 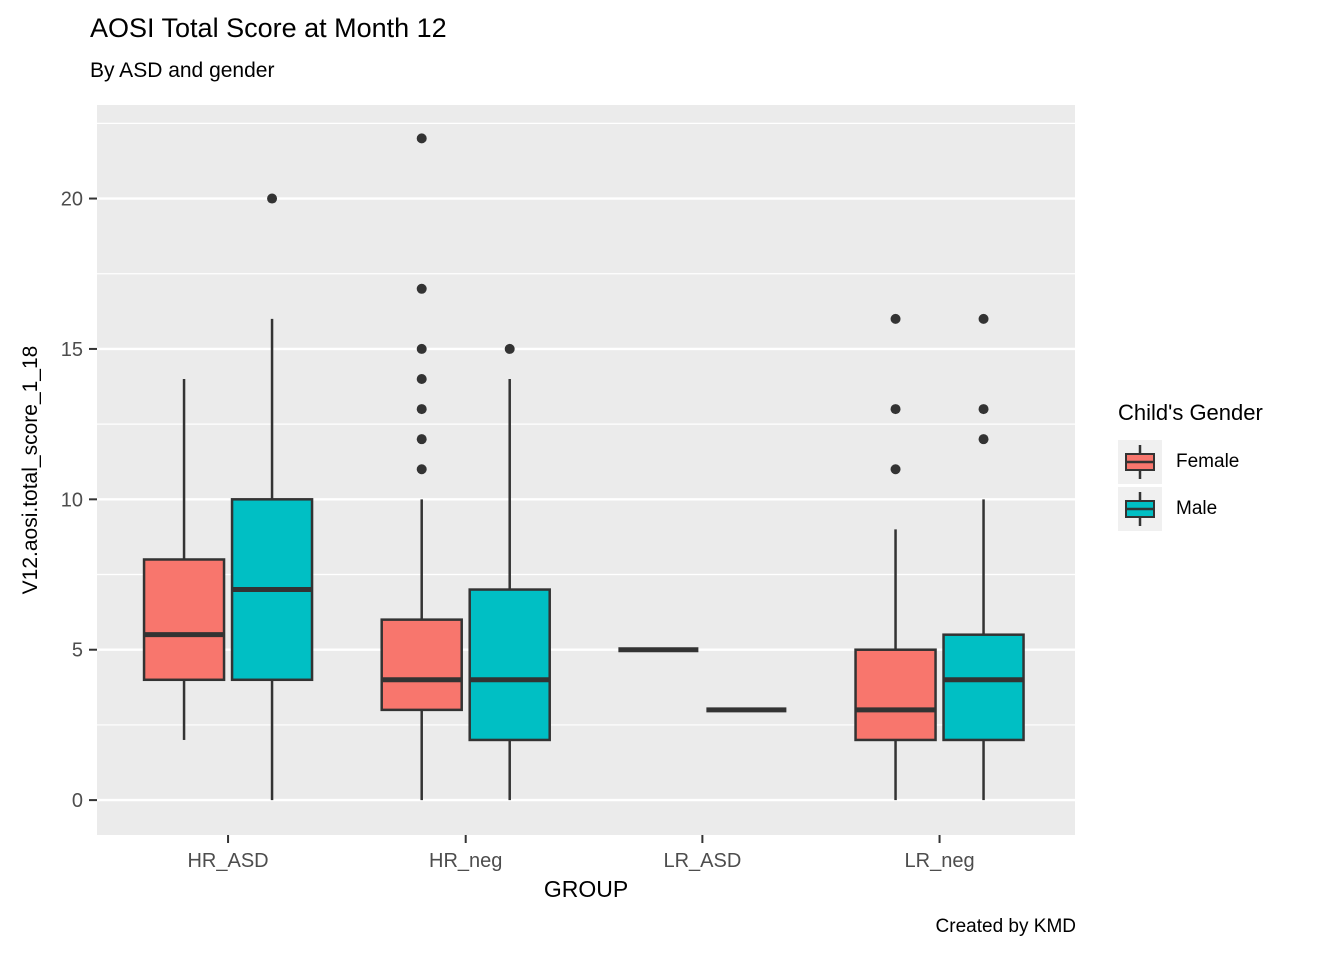 What do you see at coordinates (702, 861) in the screenshot?
I see `x-tick-label: LR_ASD` at bounding box center [702, 861].